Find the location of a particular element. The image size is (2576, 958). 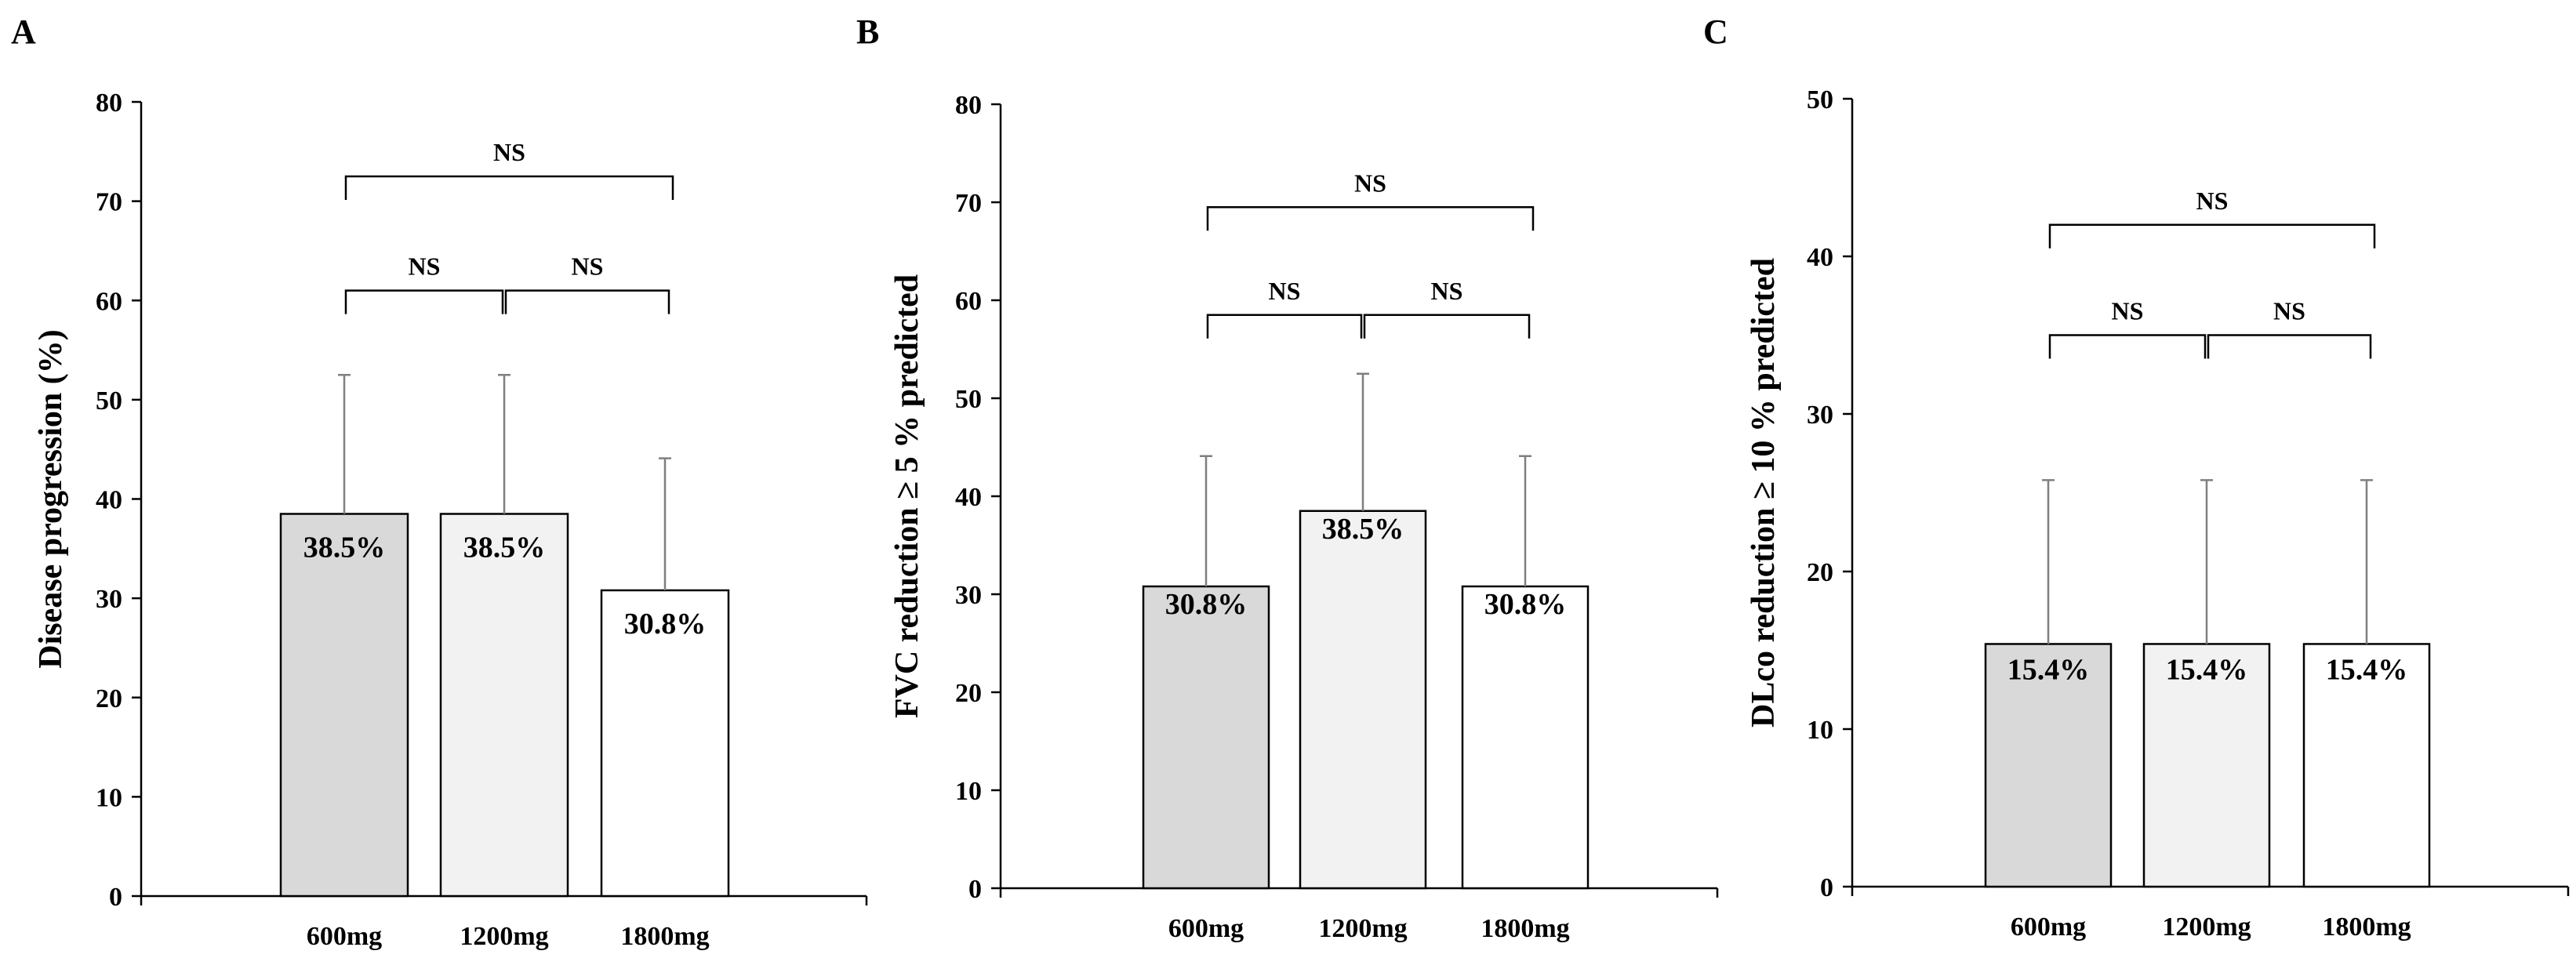

panel-letter: A is located at coordinates (23, 32).